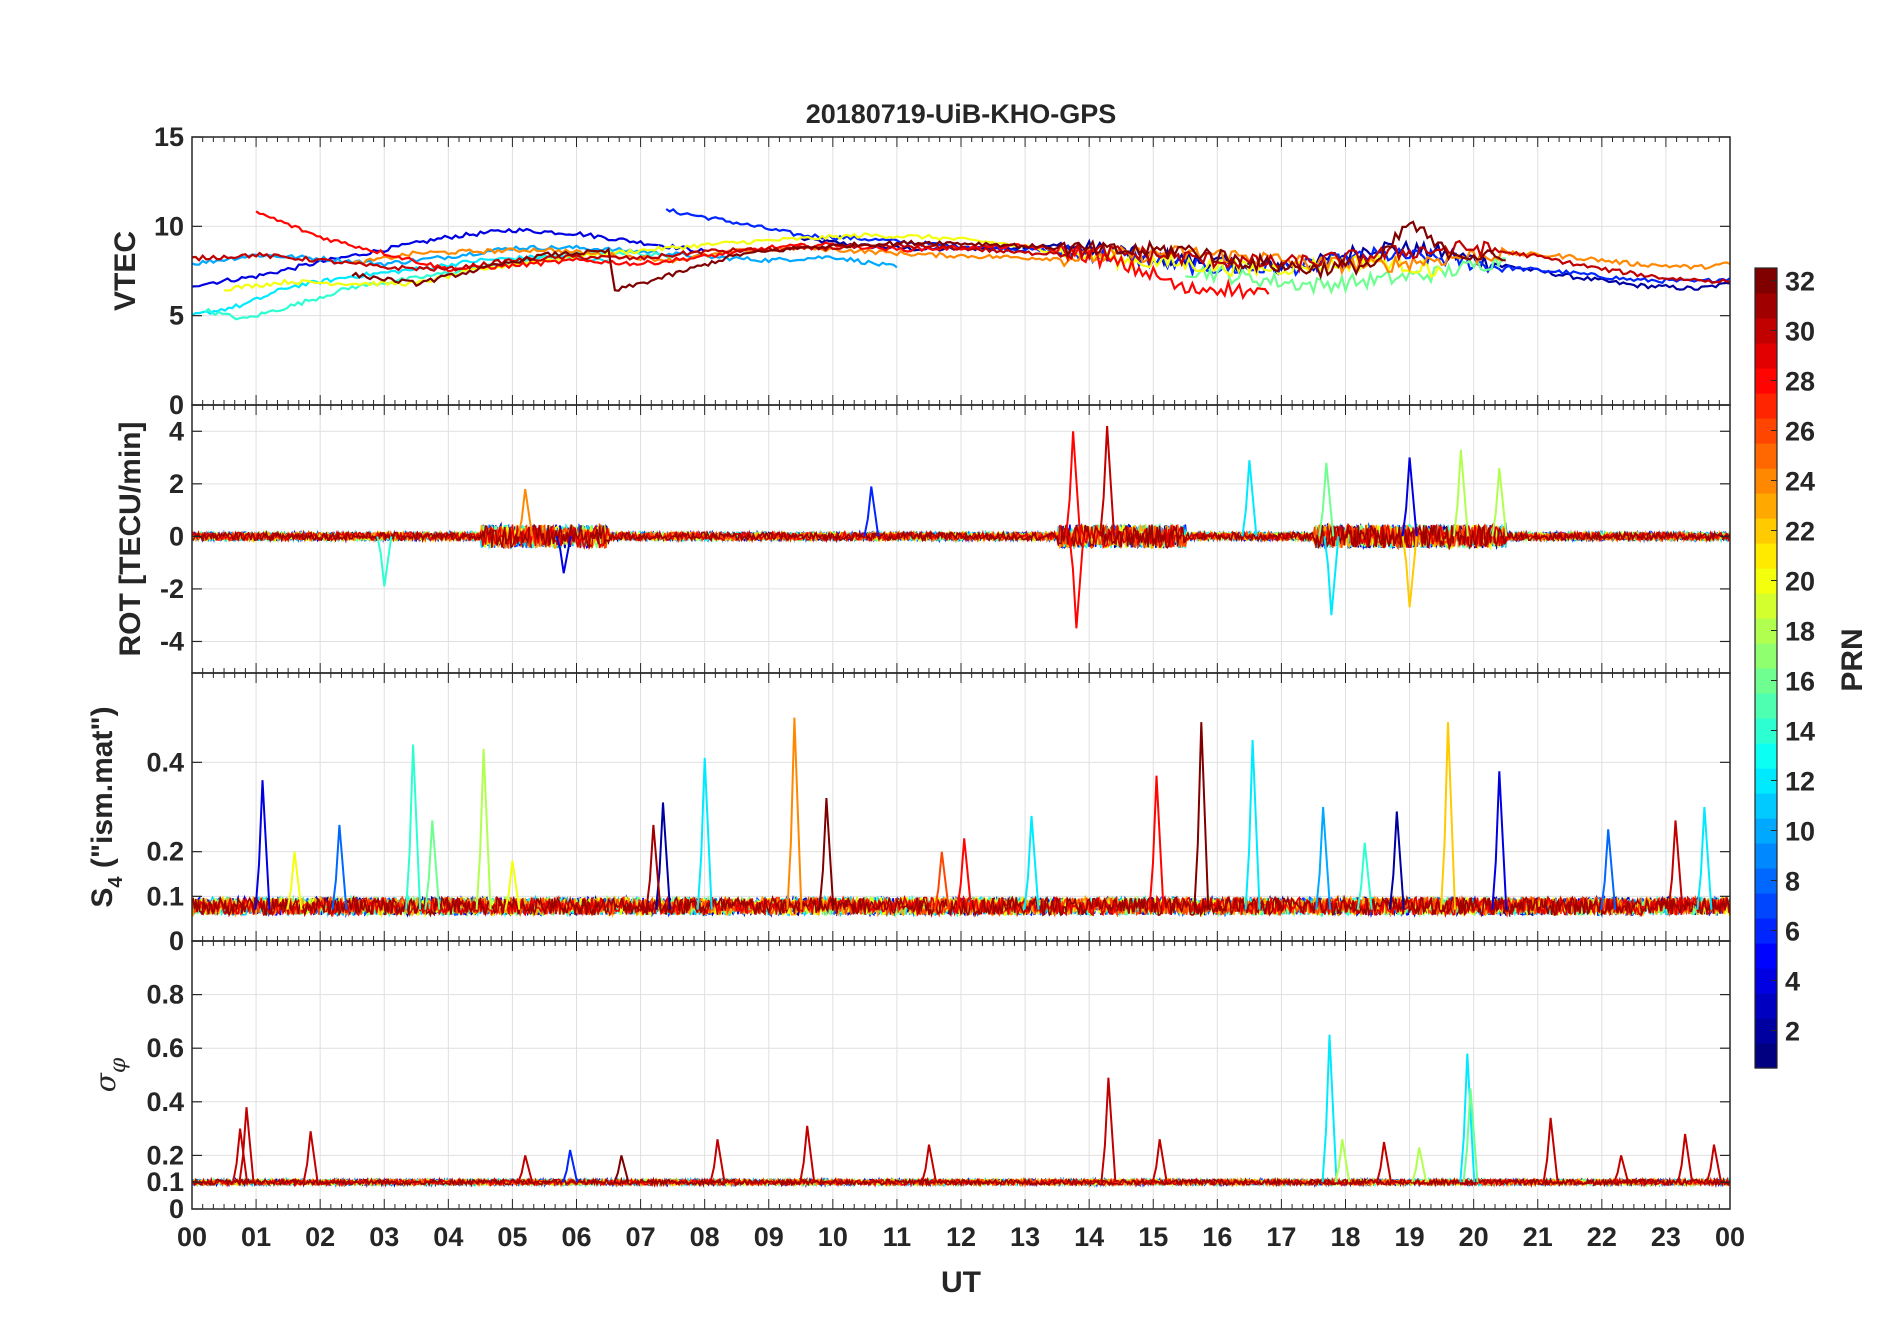  I want to click on x-tick-label: 21, so click(1538, 1237).